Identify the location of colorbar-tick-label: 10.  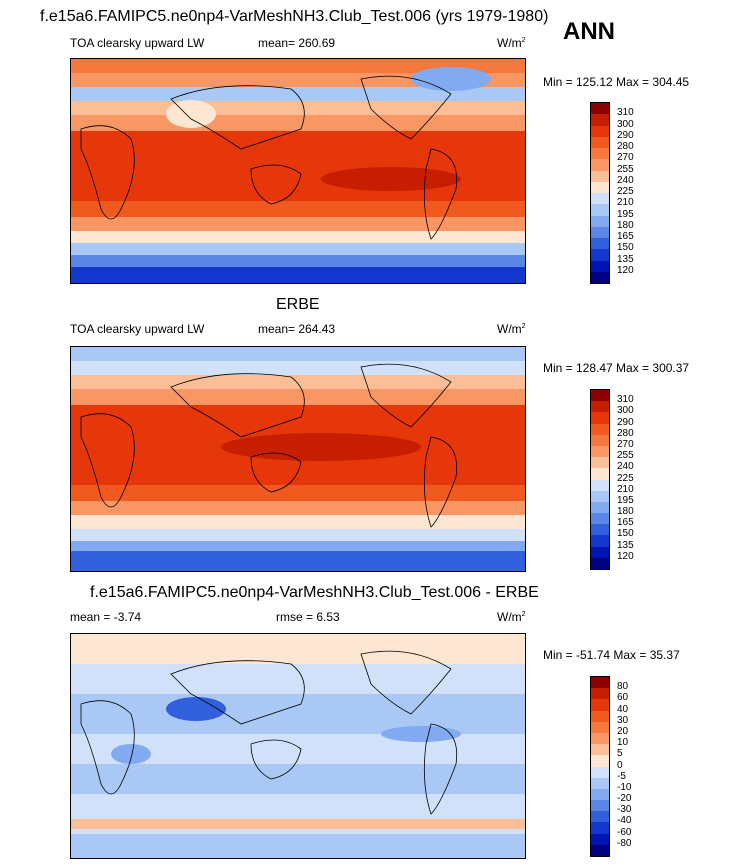
(623, 743).